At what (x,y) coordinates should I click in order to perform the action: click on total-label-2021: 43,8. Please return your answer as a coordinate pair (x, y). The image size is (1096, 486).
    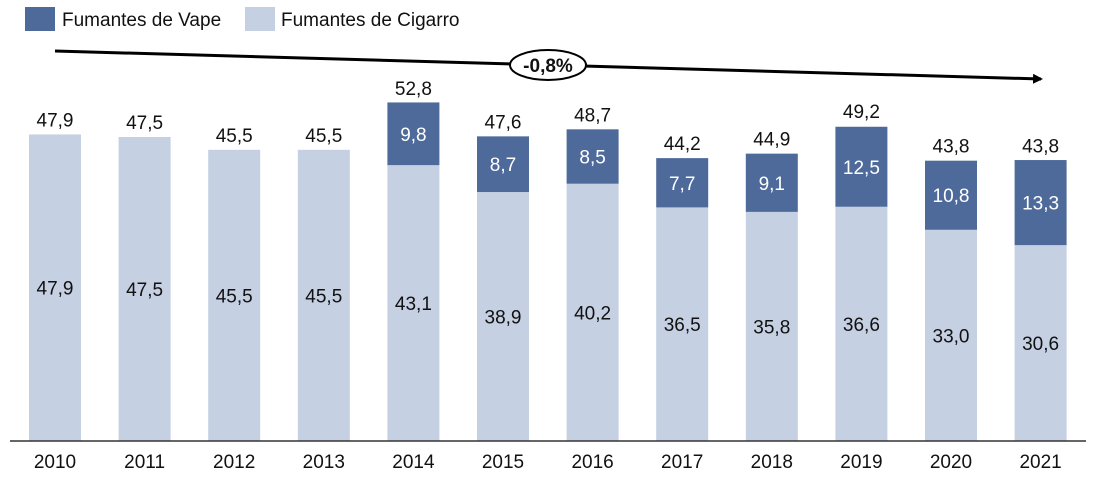
    Looking at the image, I should click on (1040, 147).